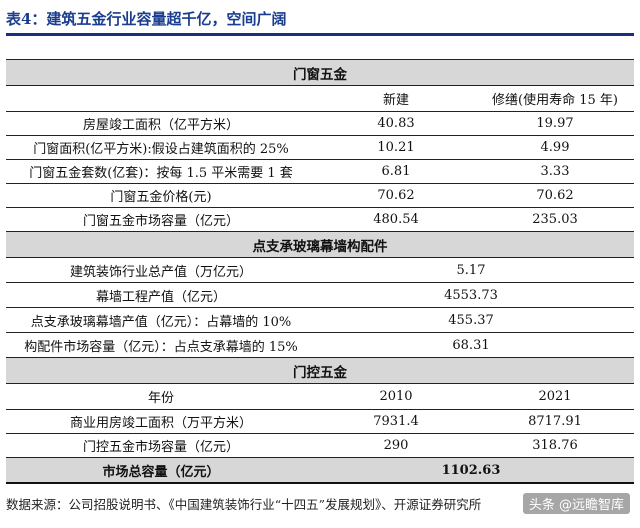  Describe the element at coordinates (396, 396) in the screenshot. I see `col-2010: 2010` at that location.